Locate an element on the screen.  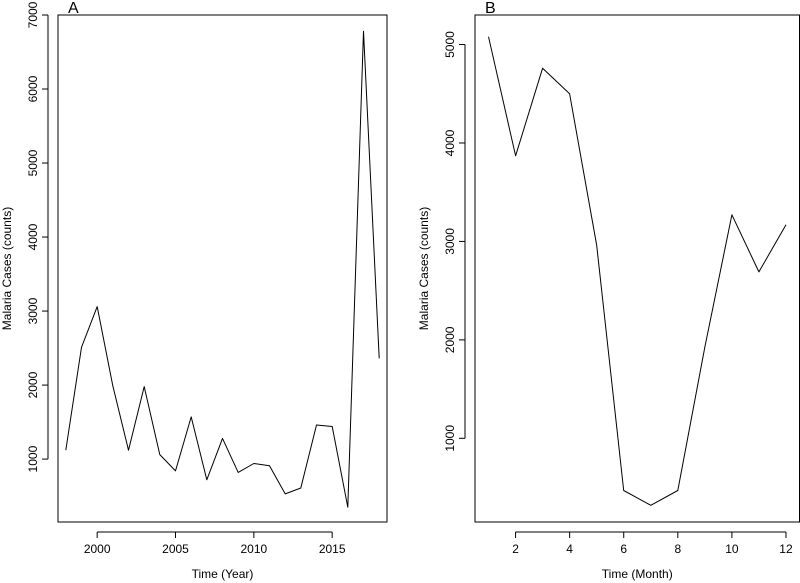
x-tick-label: 8 is located at coordinates (677, 549).